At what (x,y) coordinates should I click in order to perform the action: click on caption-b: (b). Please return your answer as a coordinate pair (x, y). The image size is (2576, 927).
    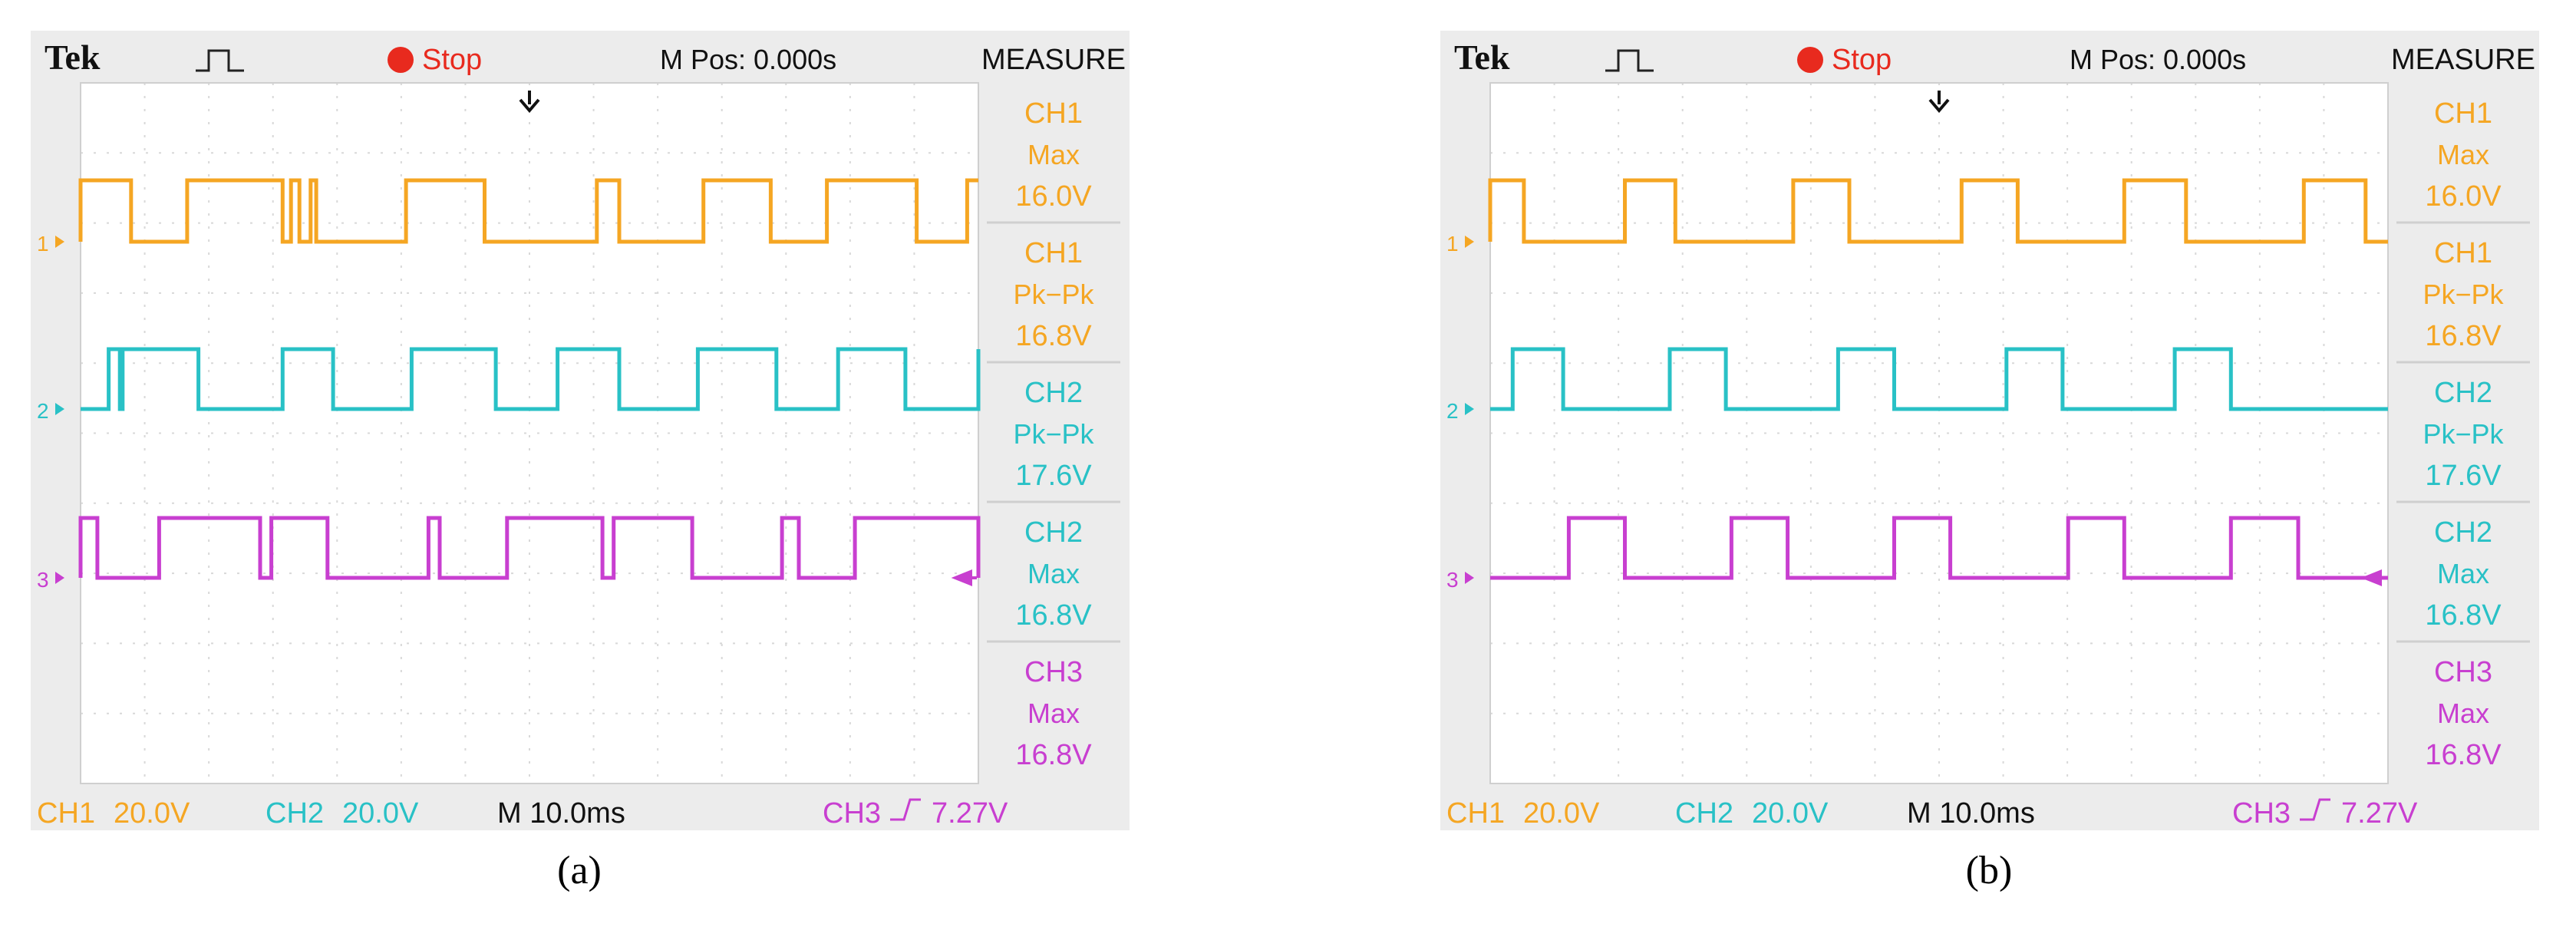
    Looking at the image, I should click on (1989, 870).